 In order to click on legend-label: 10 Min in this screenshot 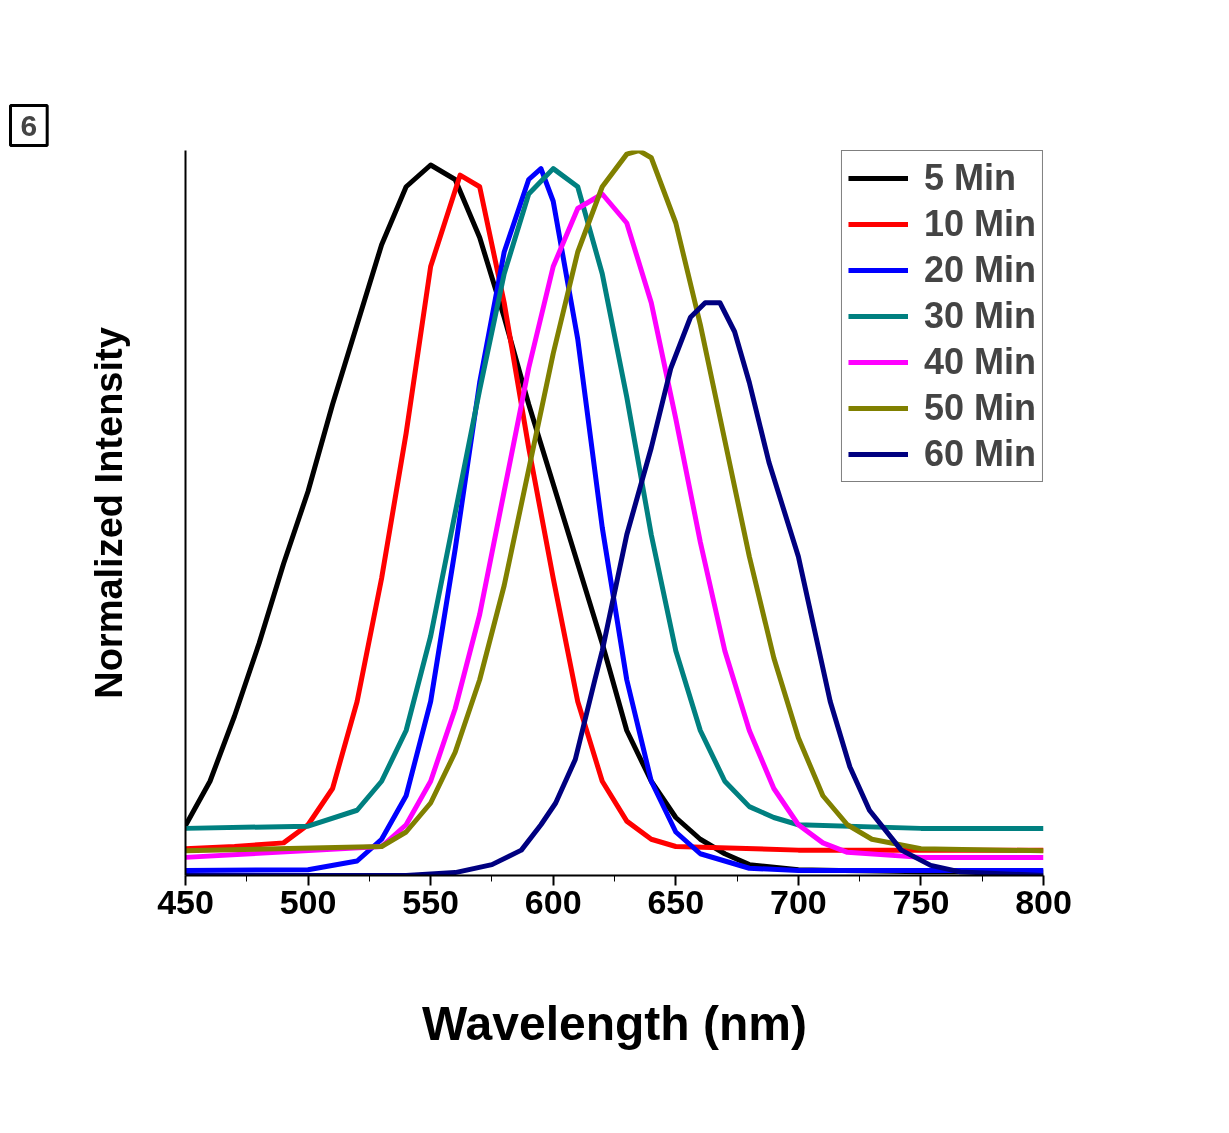, I will do `click(979, 224)`.